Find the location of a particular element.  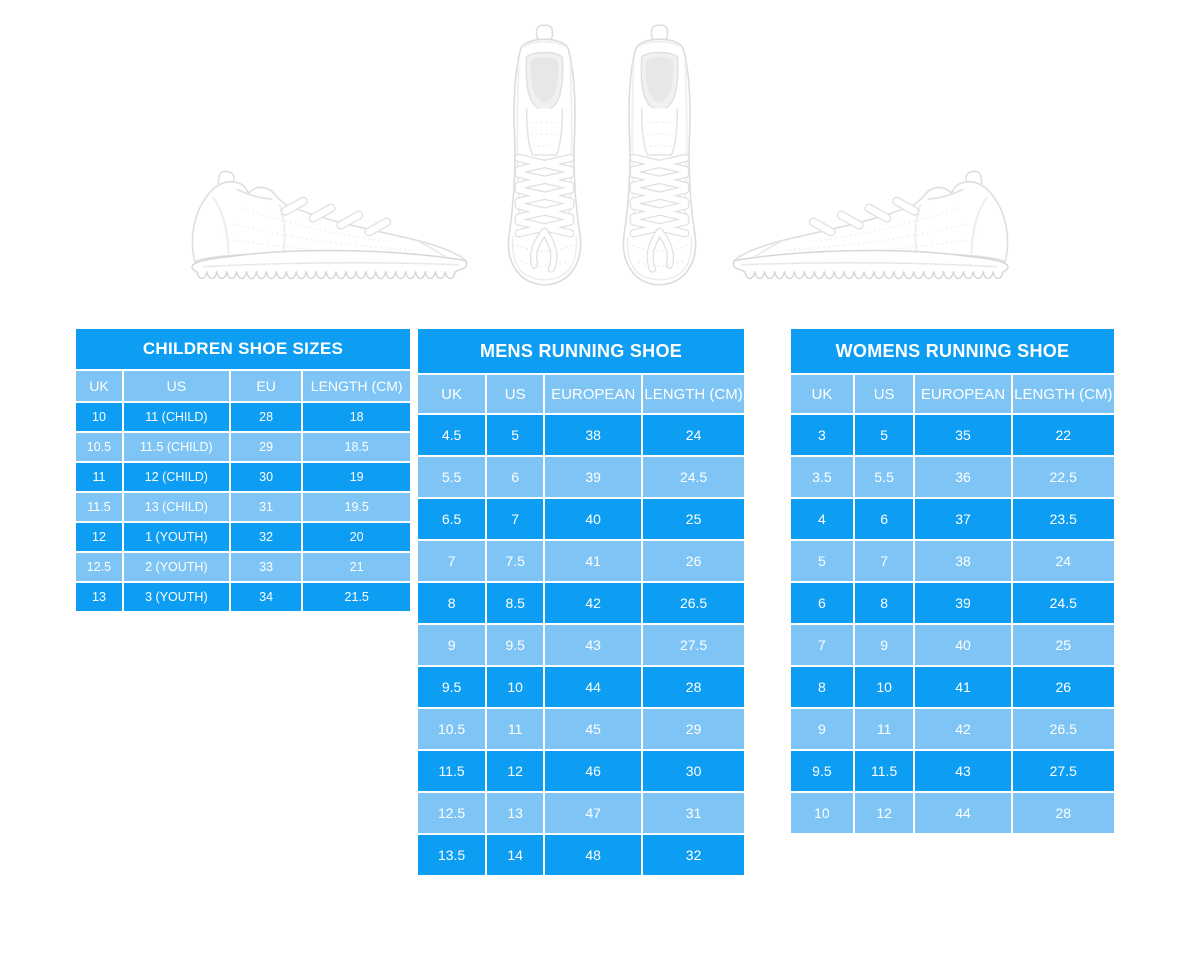

column-header: LENGTH (CM) is located at coordinates (693, 394).